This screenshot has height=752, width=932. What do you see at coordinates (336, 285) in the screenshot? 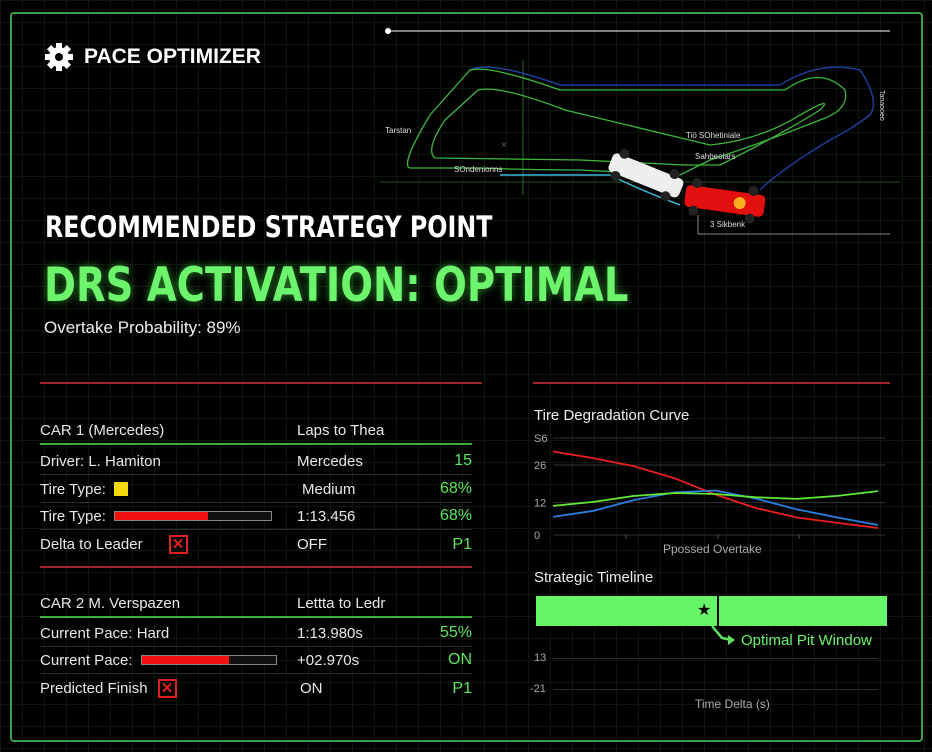
I see `strategy-recommendation: DRS ACTIVATION: OPTIMAL` at bounding box center [336, 285].